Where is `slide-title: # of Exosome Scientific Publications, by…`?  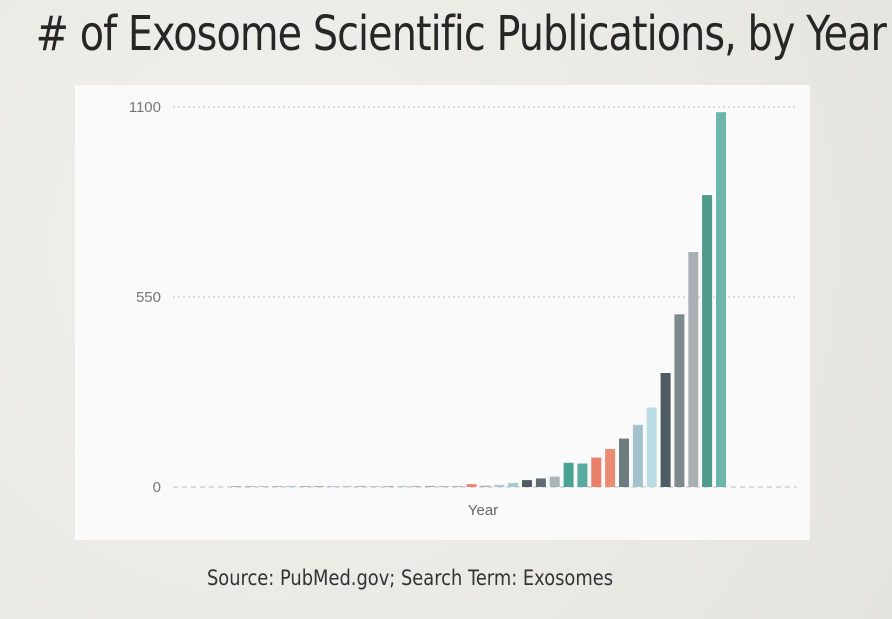
slide-title: # of Exosome Scientific Publications, by… is located at coordinates (461, 34).